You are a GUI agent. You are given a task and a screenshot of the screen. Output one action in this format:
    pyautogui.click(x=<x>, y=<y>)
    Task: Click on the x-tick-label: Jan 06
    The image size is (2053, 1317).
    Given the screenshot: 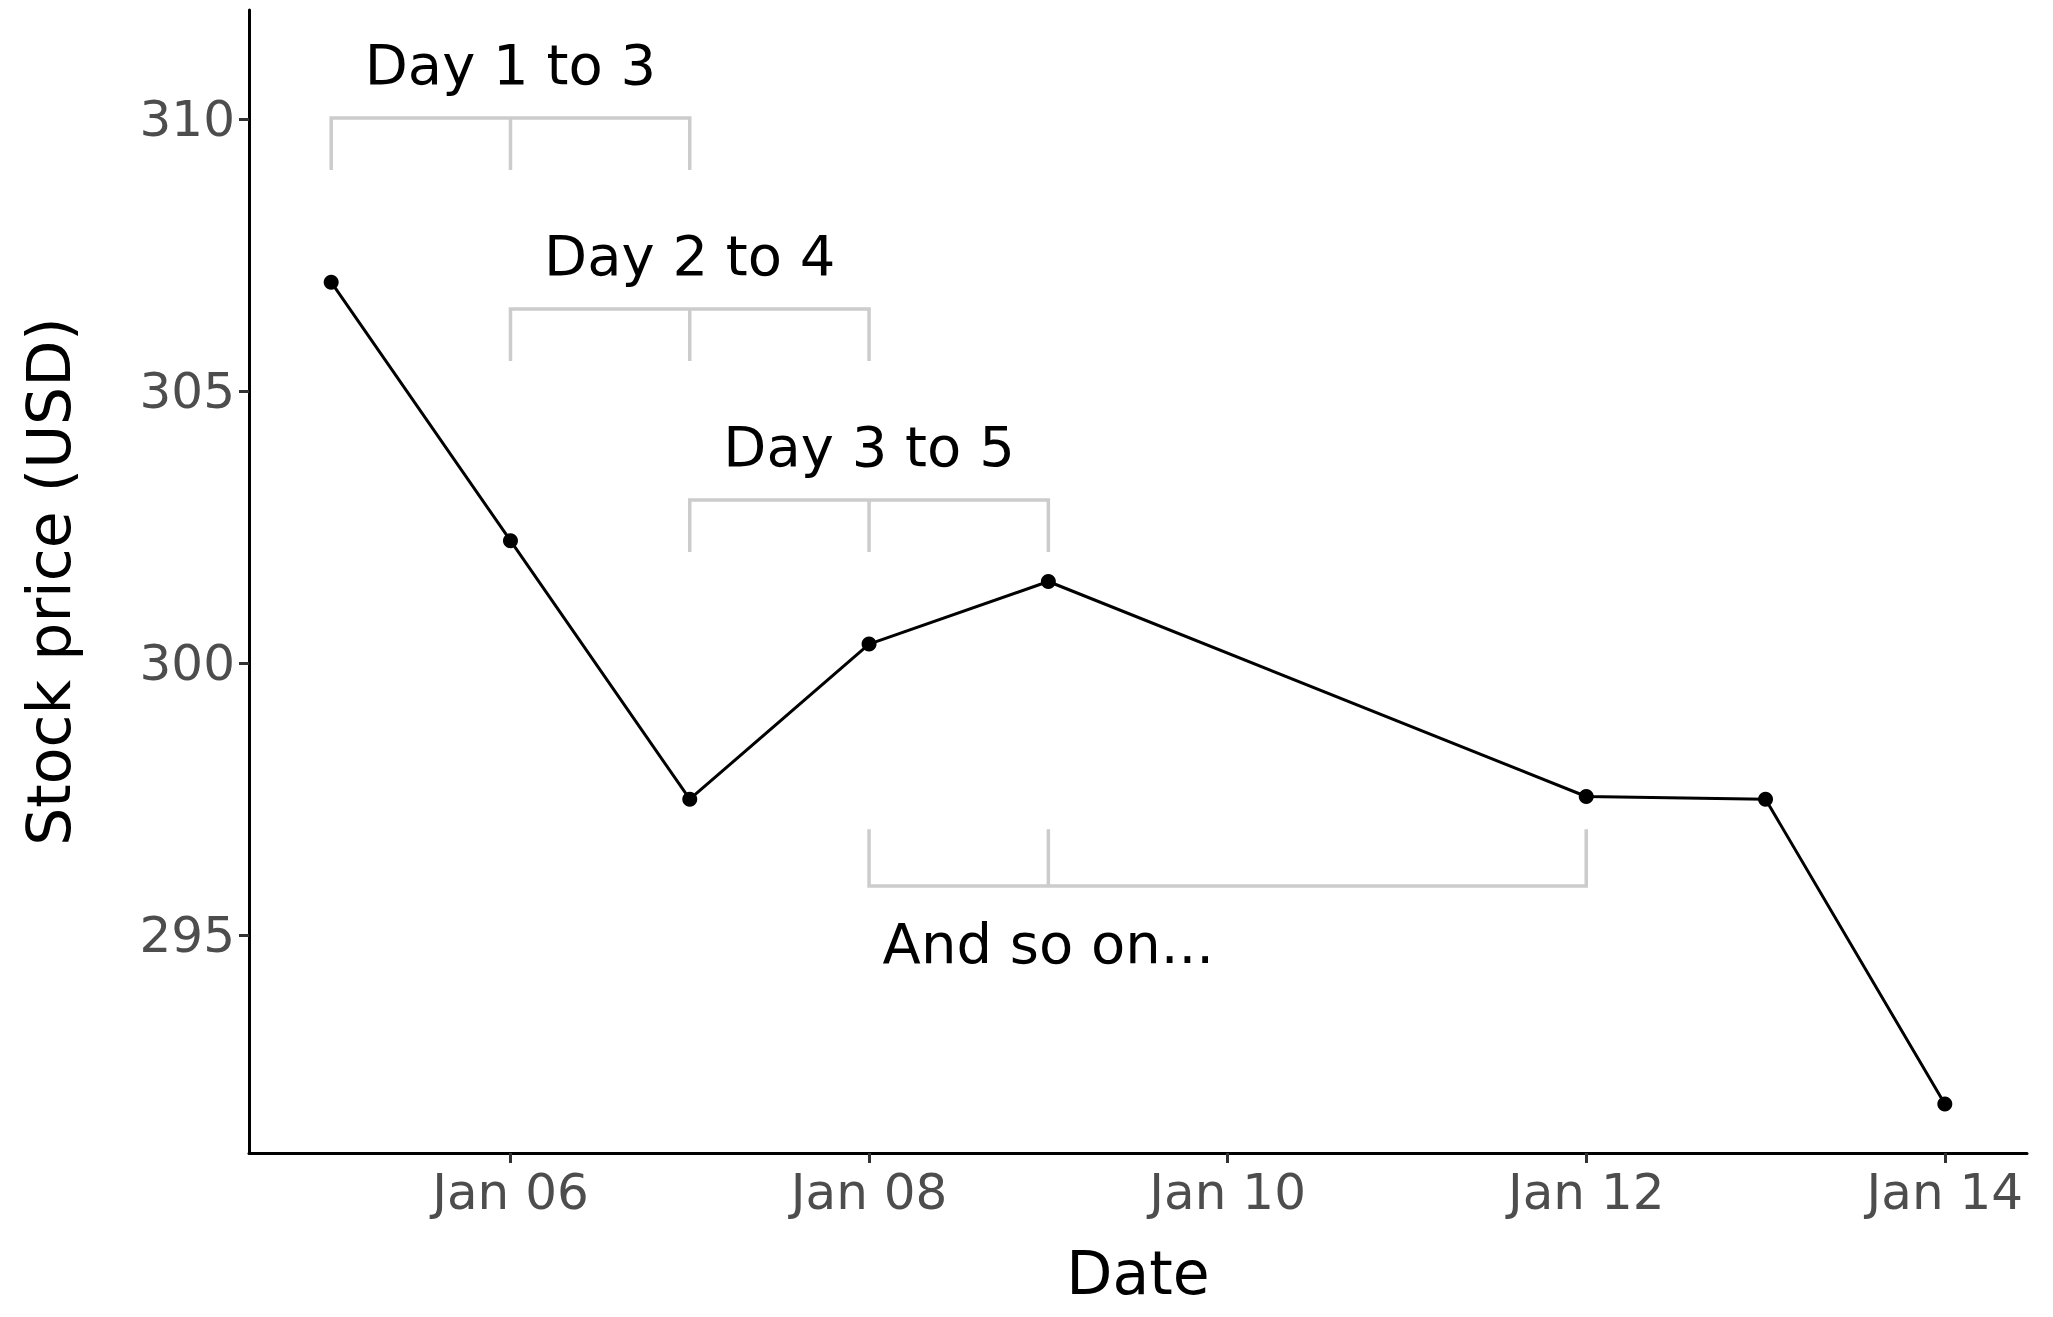 What is the action you would take?
    pyautogui.click(x=509, y=1192)
    